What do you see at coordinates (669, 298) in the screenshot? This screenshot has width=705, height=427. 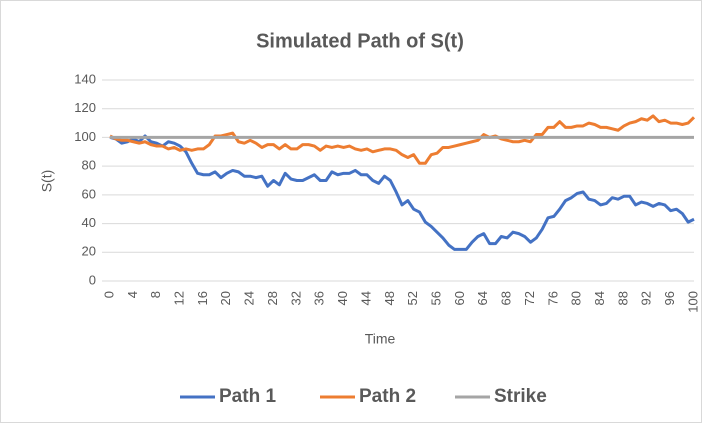 I see `x-tick-label: 96` at bounding box center [669, 298].